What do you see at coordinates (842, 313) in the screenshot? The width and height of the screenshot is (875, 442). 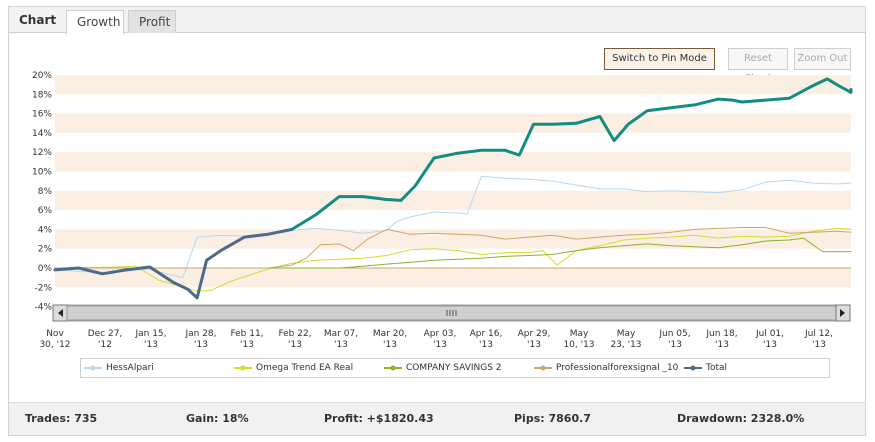 I see `chevron-right-icon` at bounding box center [842, 313].